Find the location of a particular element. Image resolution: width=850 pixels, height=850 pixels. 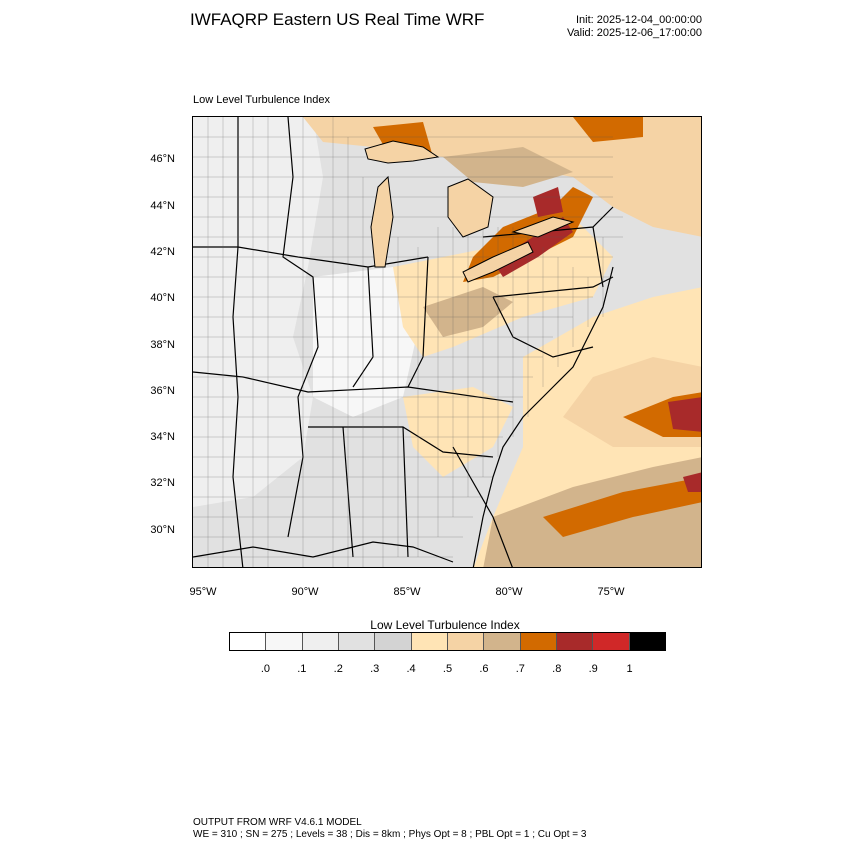

lat-tick-44n: 44°N is located at coordinates (162, 206).